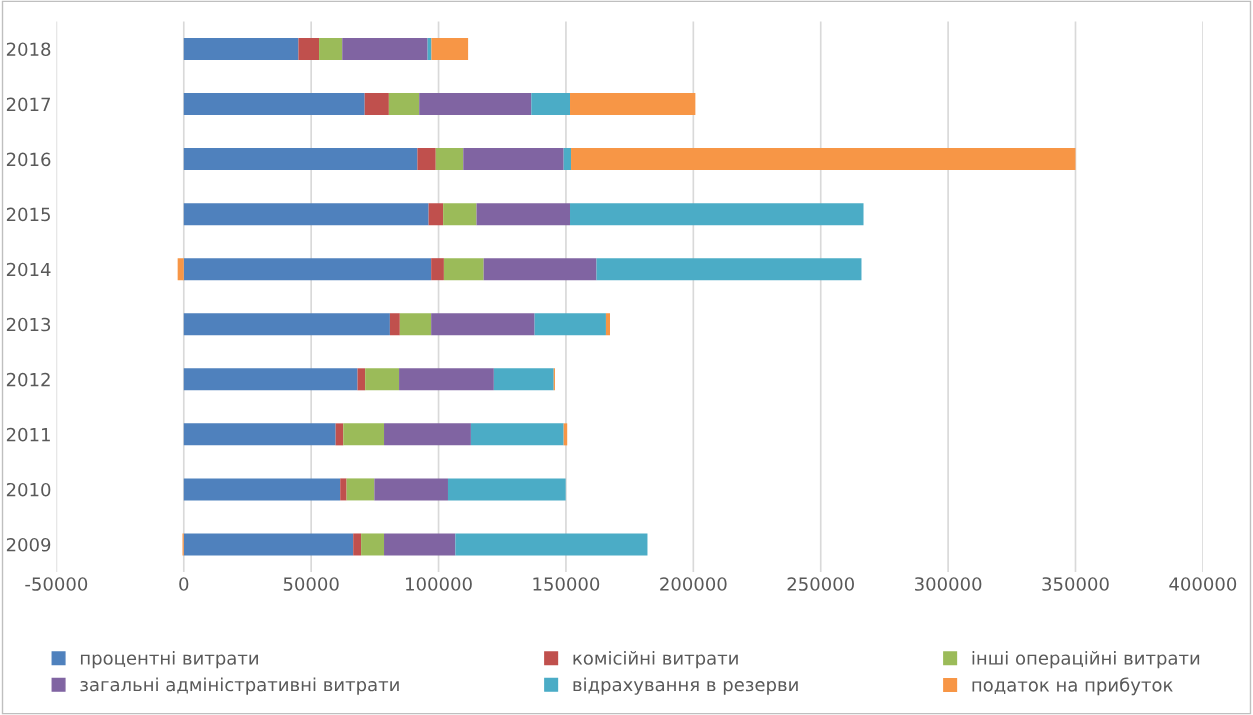 The height and width of the screenshot is (715, 1253). Describe the element at coordinates (28, 214) in the screenshot. I see `y-tick-label: 2015` at that location.